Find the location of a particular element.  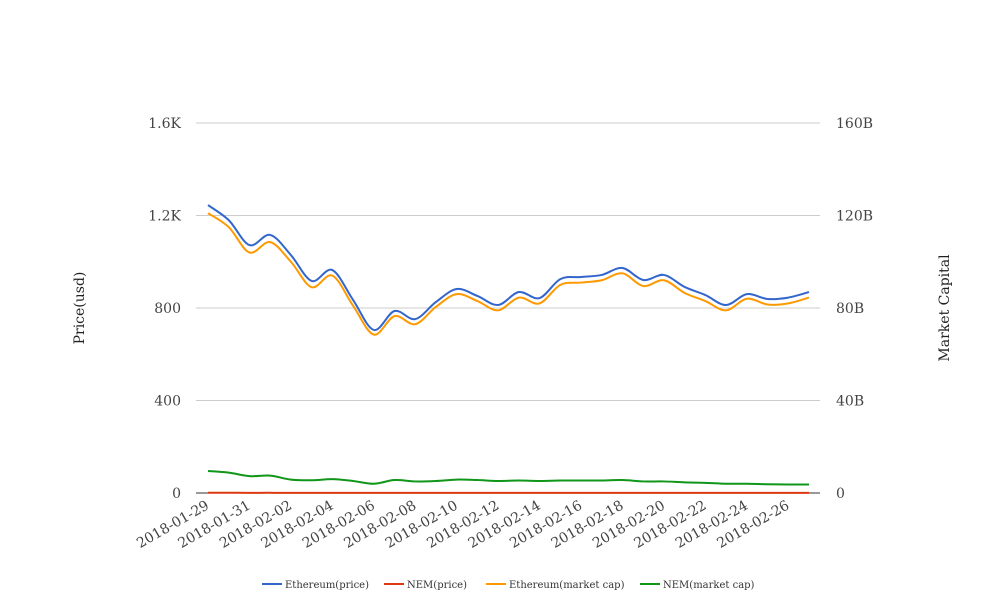

legend-label: Ethereum(market cap) is located at coordinates (567, 585).